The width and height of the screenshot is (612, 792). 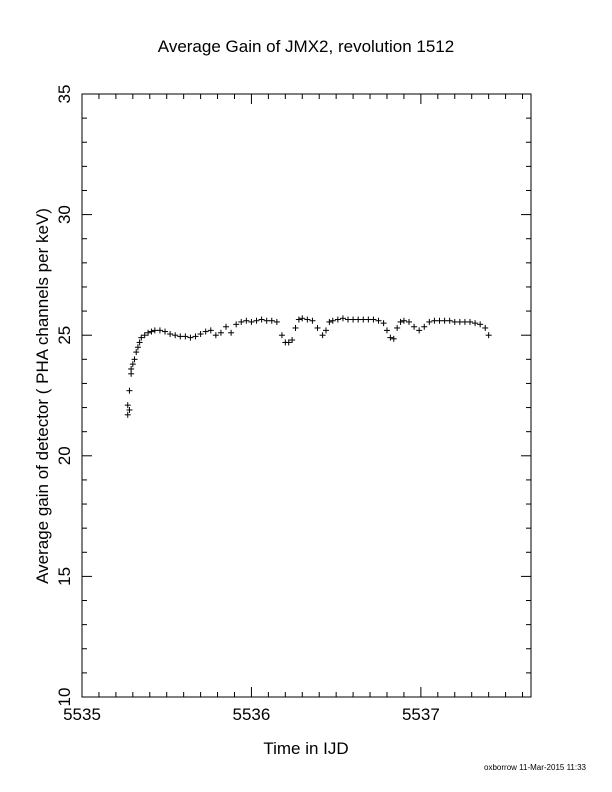 I want to click on y-tick-label: 35, so click(x=64, y=94).